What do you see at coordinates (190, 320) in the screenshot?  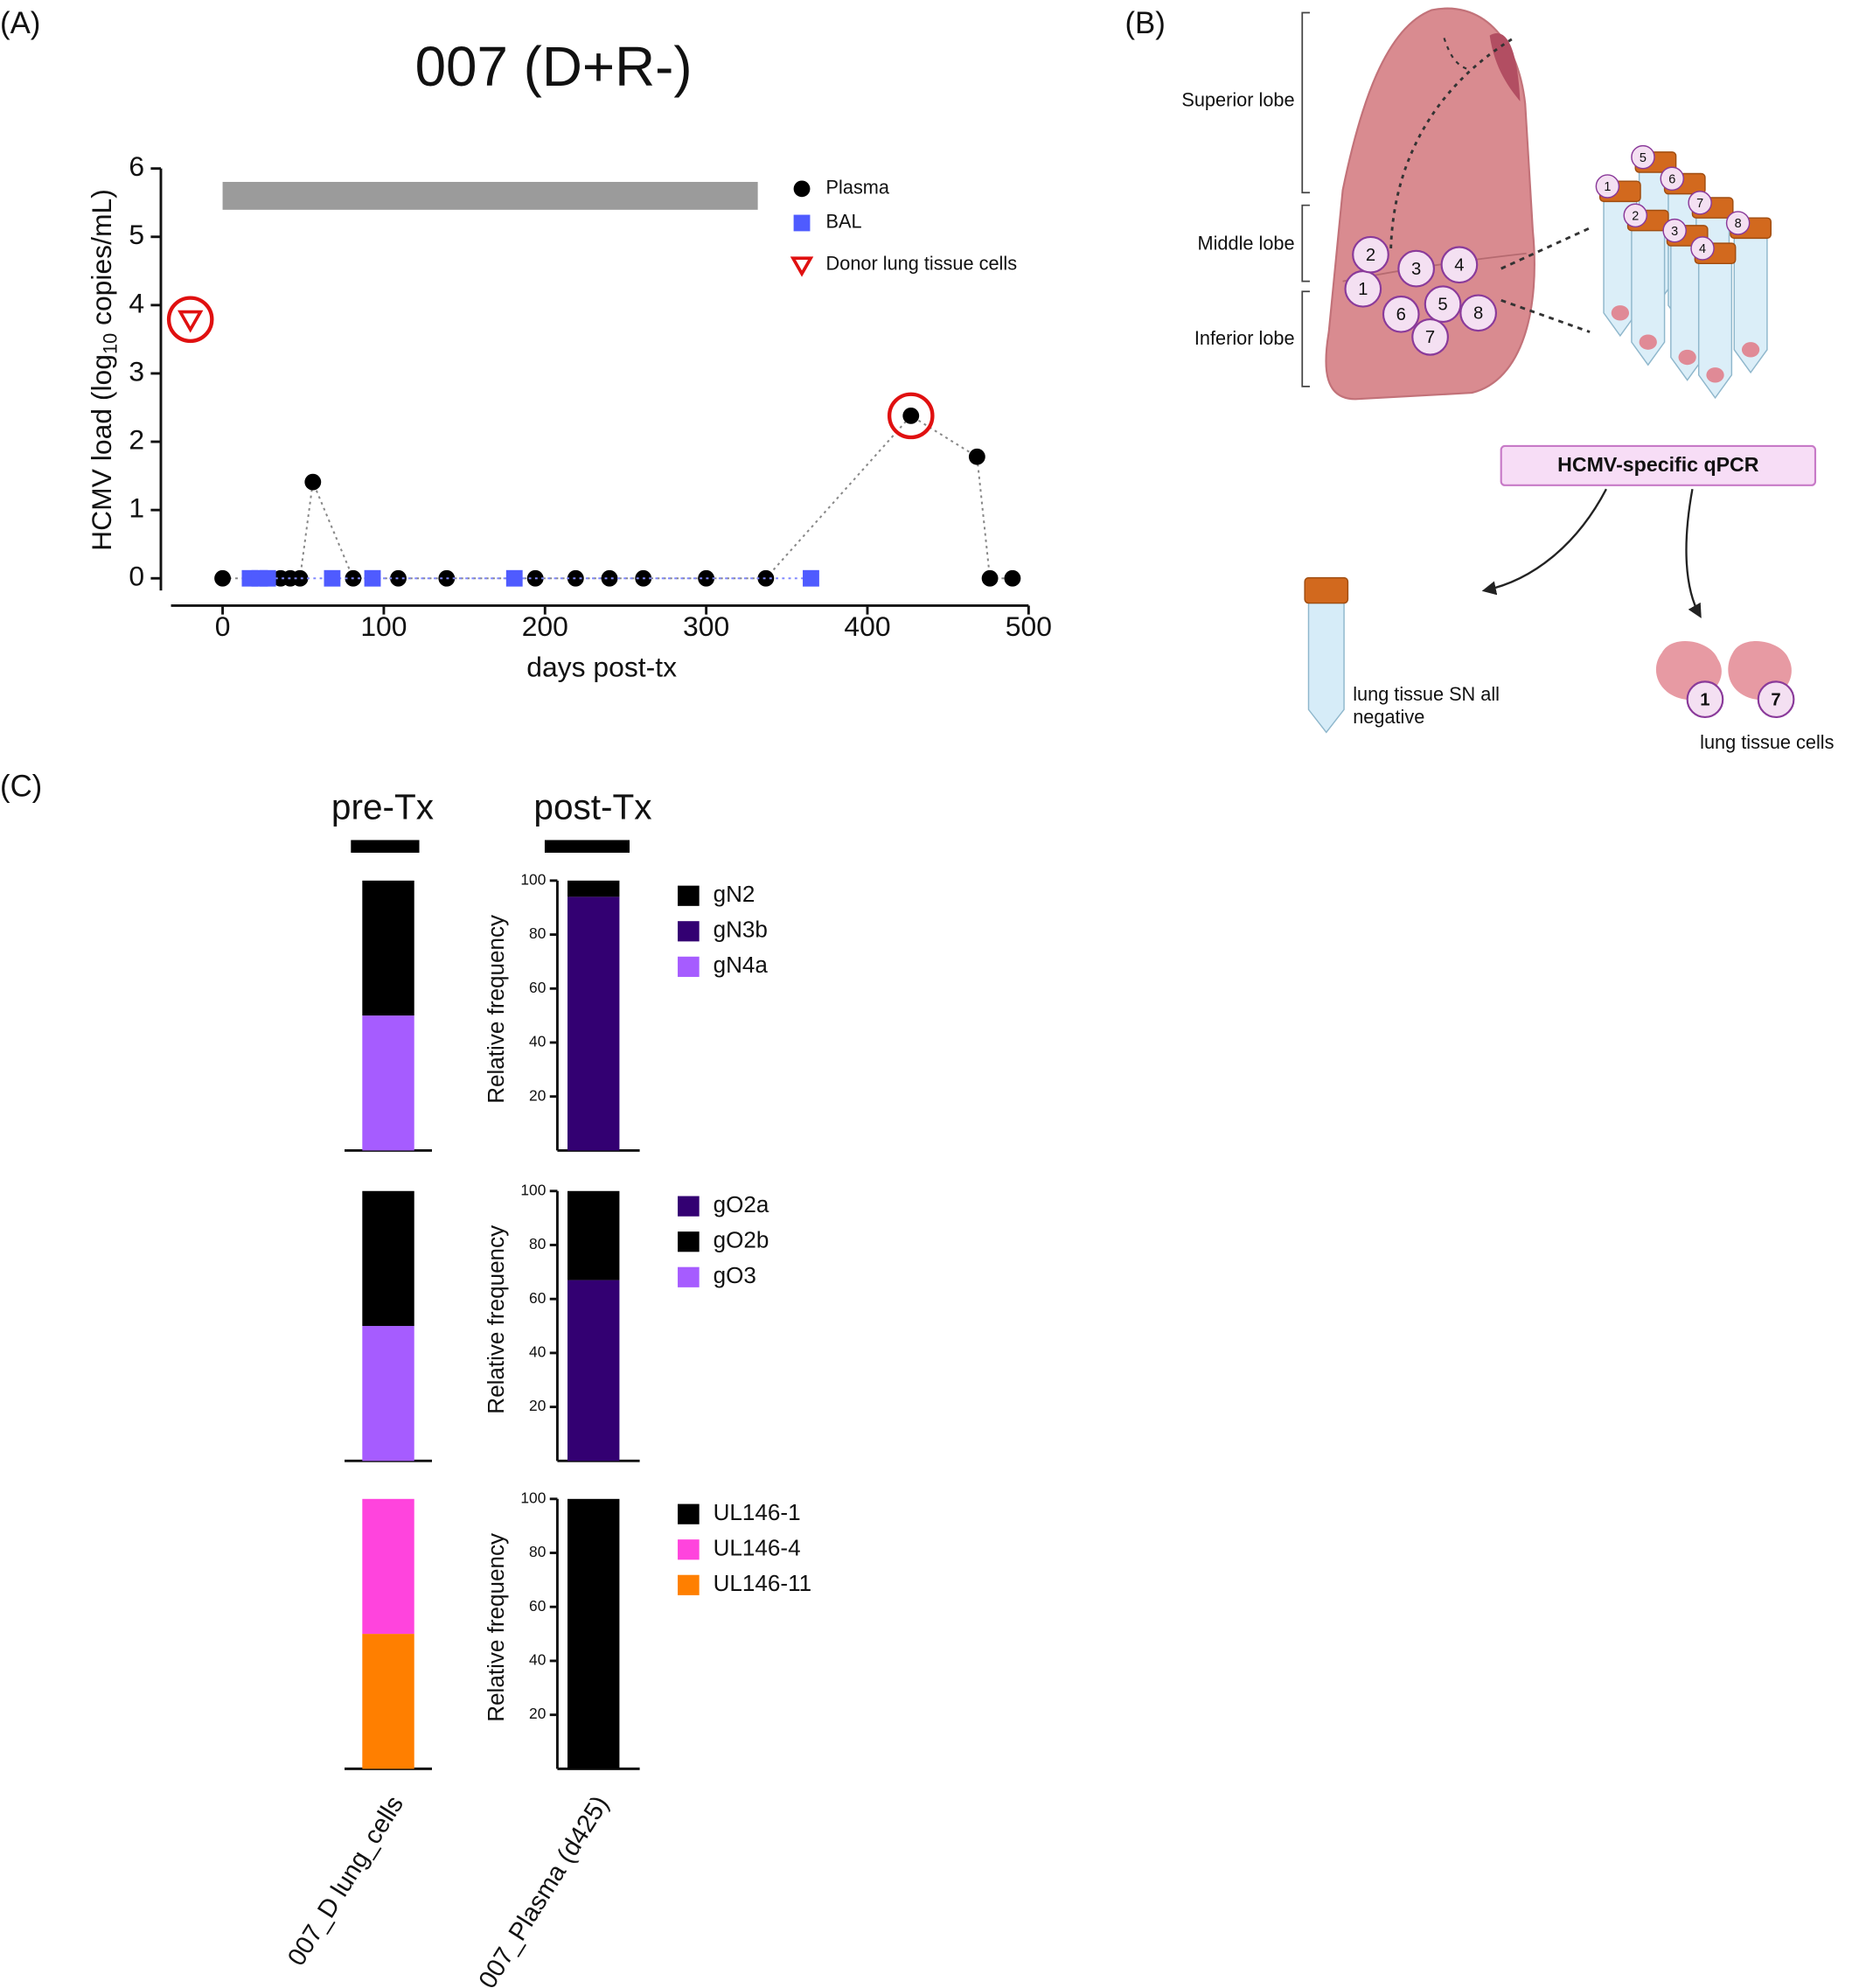 I see `highlight-ring` at bounding box center [190, 320].